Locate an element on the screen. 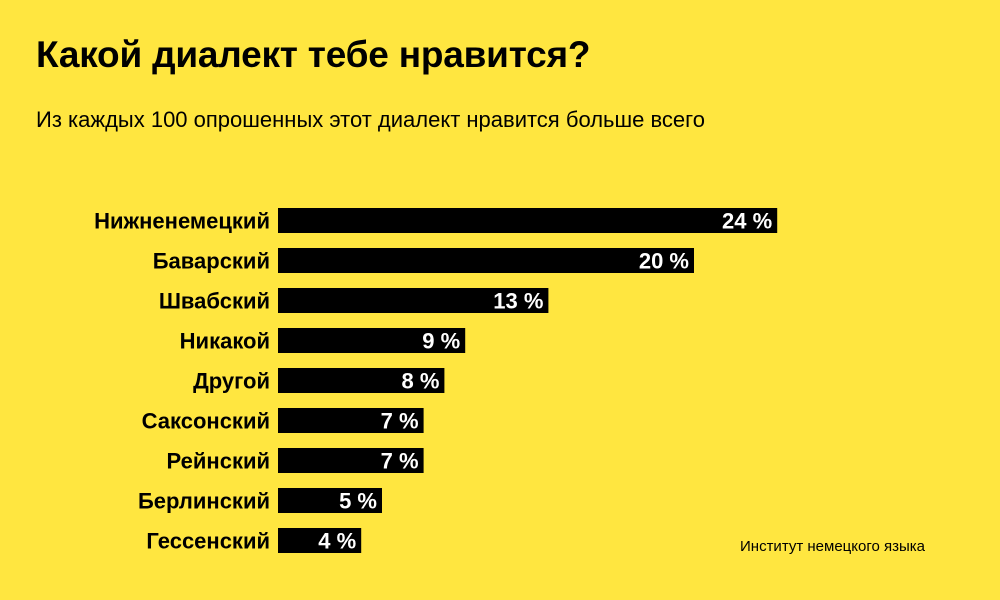 This screenshot has height=600, width=1000. source-credit: Институт немецкого языка is located at coordinates (833, 546).